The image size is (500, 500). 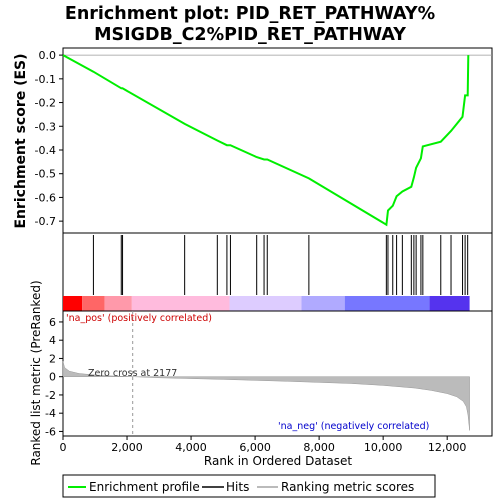 What do you see at coordinates (52, 358) in the screenshot?
I see `metric-ytick-label: 2` at bounding box center [52, 358].